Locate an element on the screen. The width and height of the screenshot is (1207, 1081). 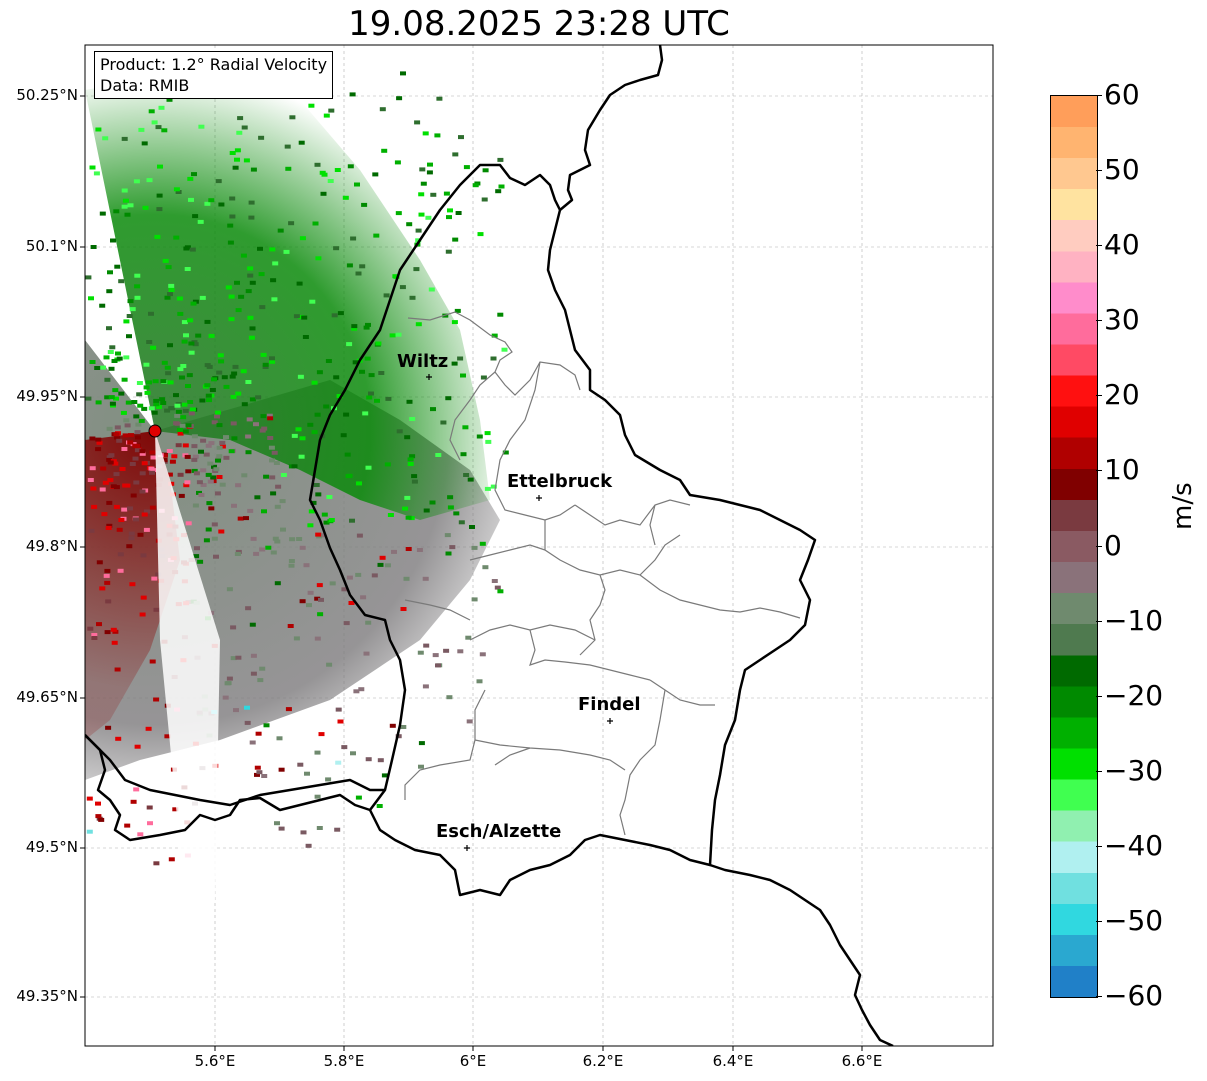
city-label-esch-alzette: Esch/Alzette is located at coordinates (499, 831).